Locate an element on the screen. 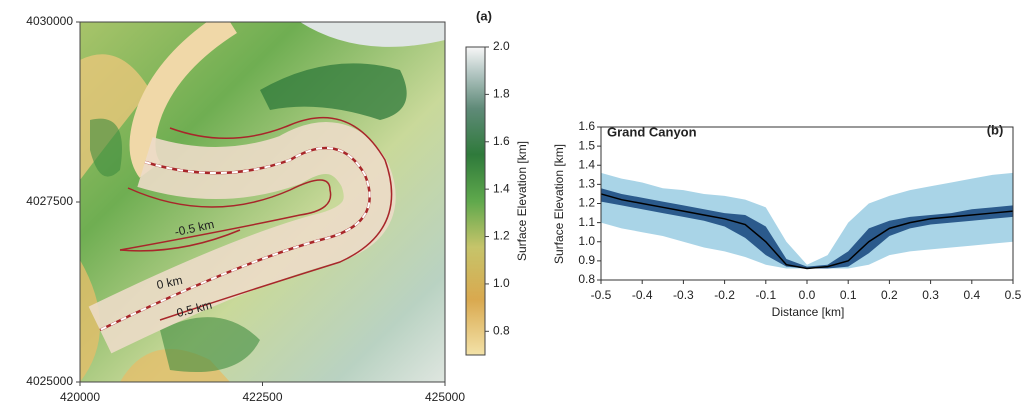 Image resolution: width=1024 pixels, height=407 pixels. colorbar-tick-label: 1.8 is located at coordinates (501, 94).